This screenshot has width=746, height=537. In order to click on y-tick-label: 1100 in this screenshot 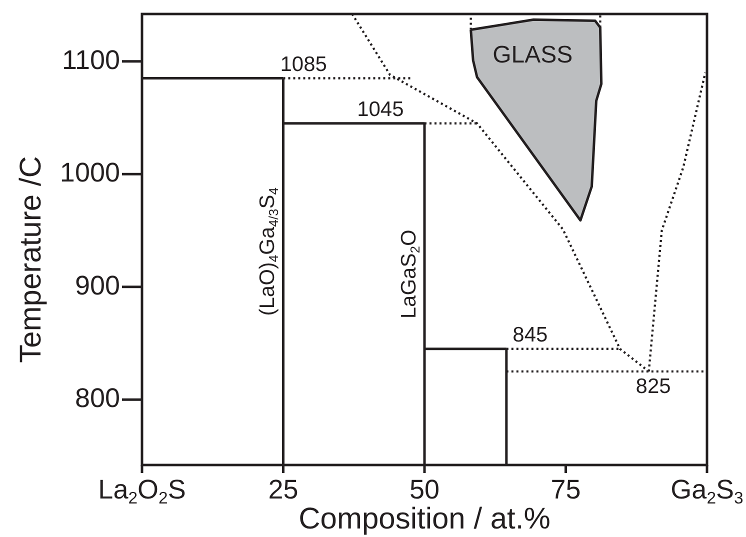, I will do `click(91, 59)`.